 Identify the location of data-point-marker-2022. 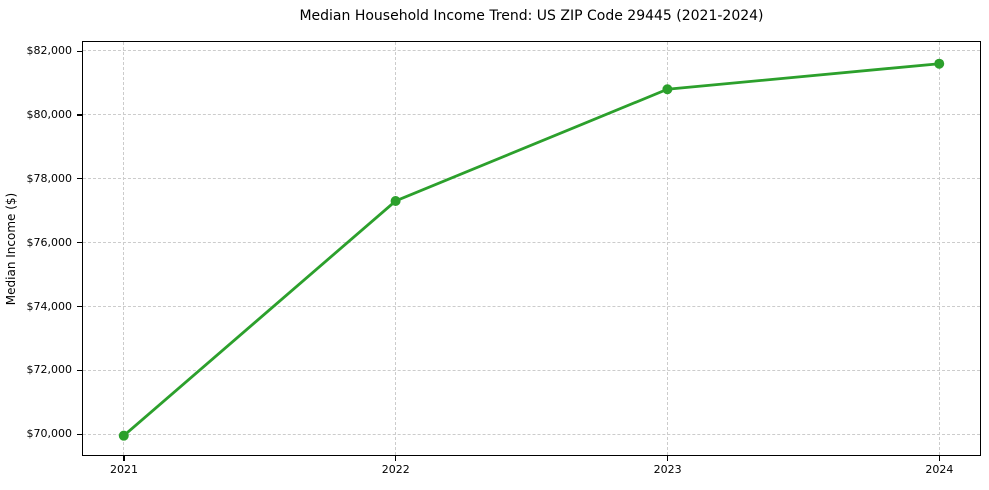
(395, 201).